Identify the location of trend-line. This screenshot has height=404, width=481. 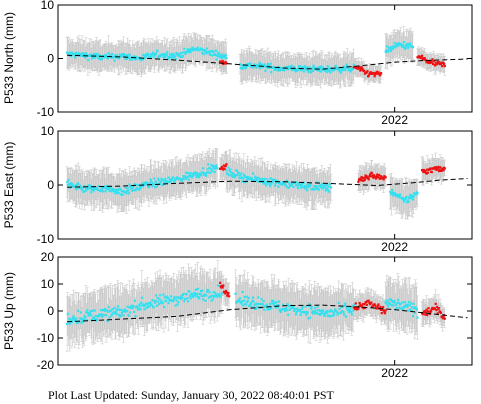
(267, 183).